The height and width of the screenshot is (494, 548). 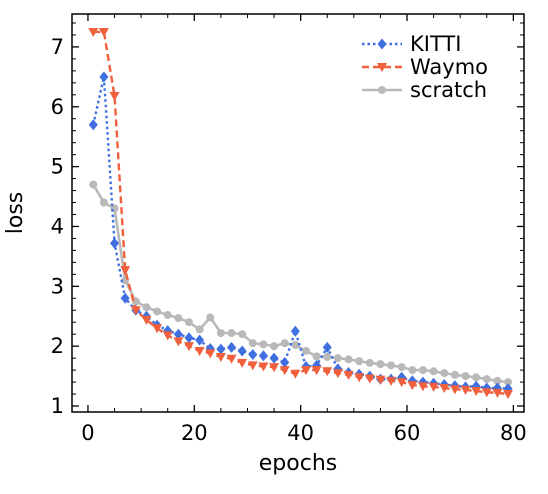 What do you see at coordinates (57, 107) in the screenshot?
I see `y-tick-label: 6` at bounding box center [57, 107].